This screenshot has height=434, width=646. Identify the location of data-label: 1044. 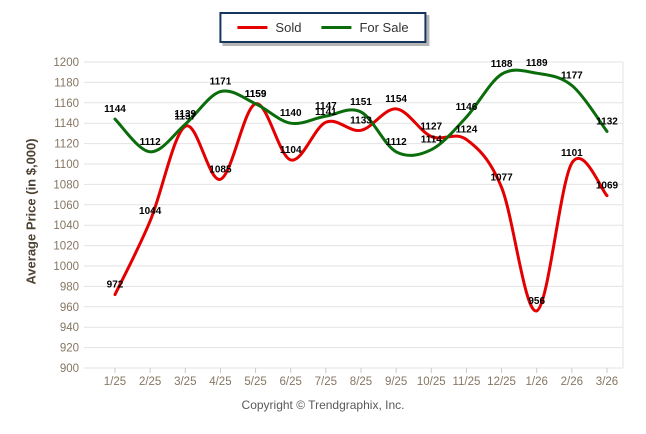
(150, 211).